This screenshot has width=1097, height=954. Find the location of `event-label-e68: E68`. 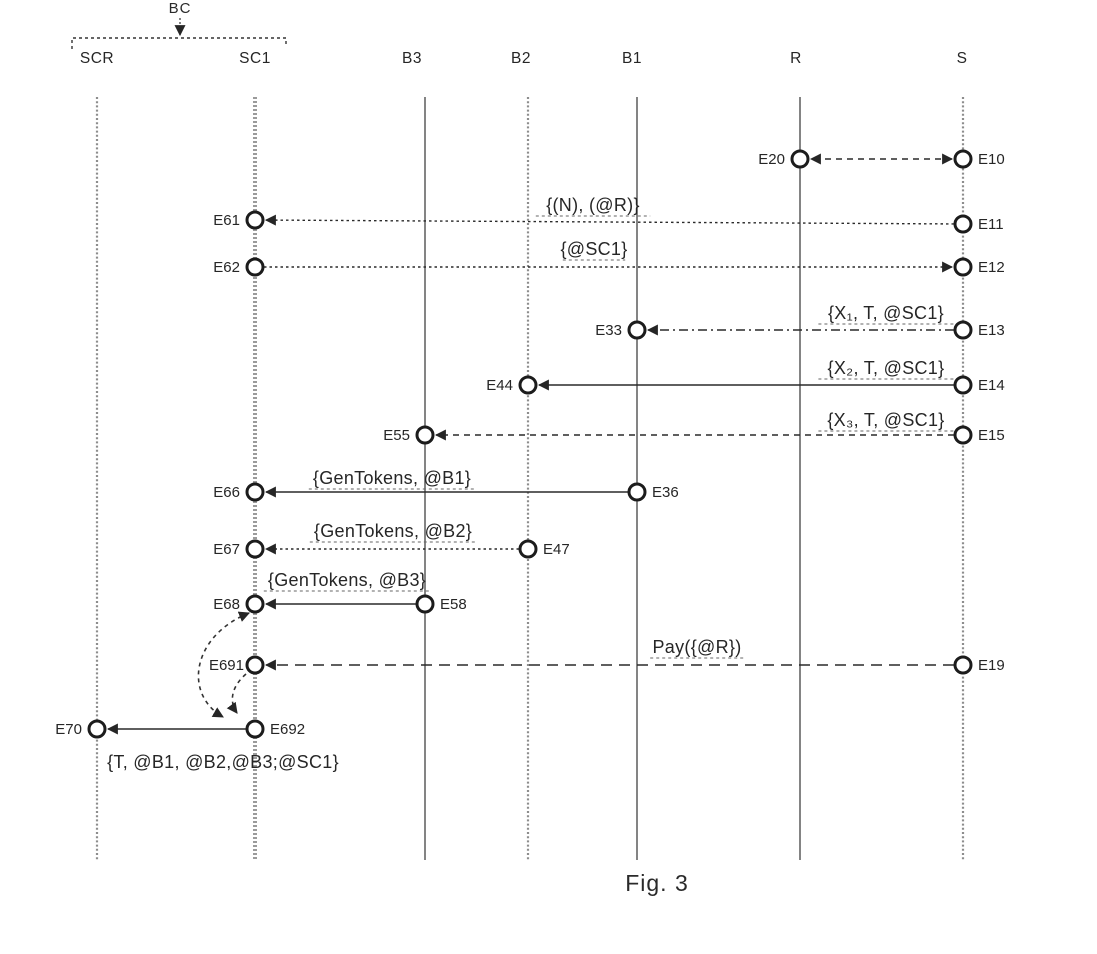

event-label-e68: E68 is located at coordinates (226, 604).